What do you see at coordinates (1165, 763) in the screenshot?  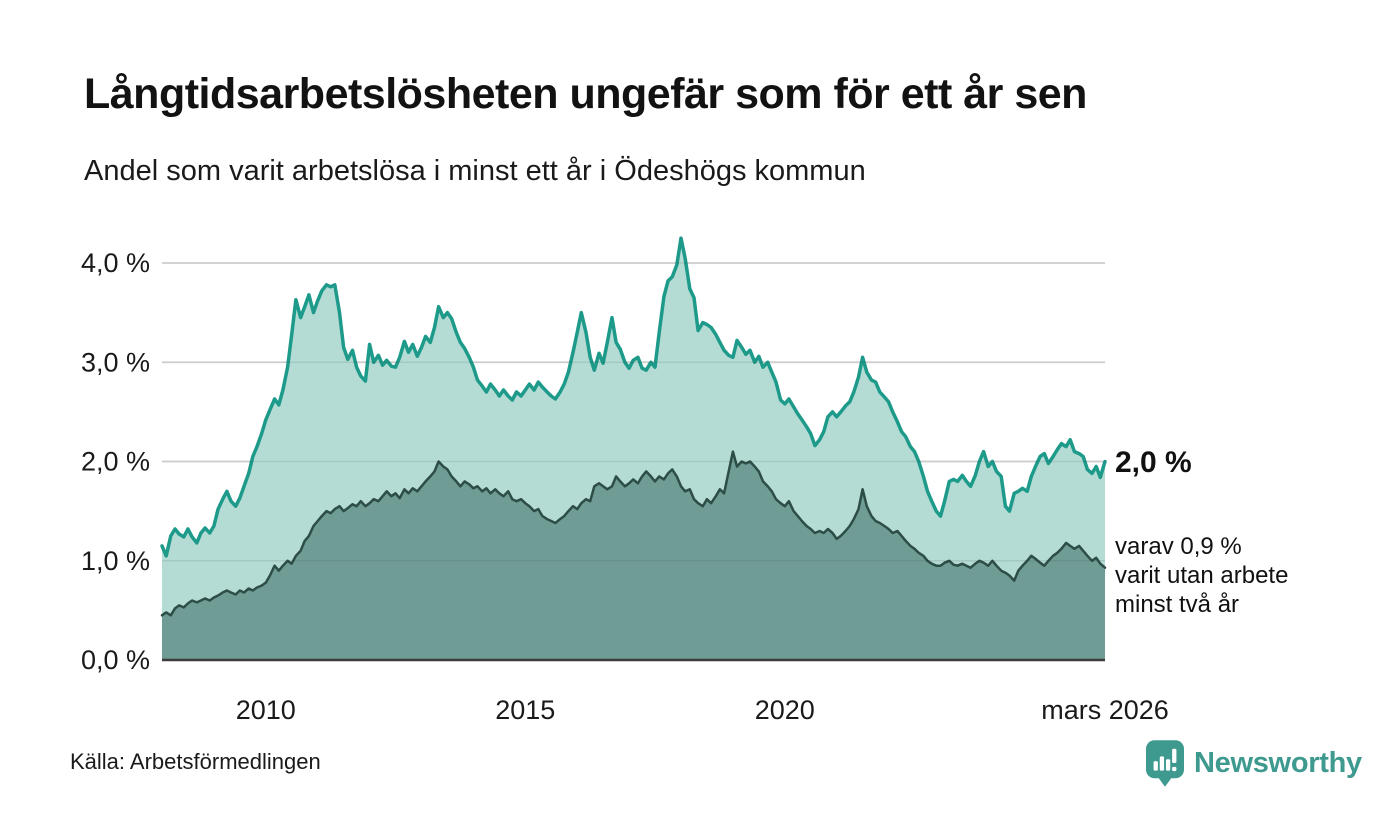 I see `newsworthy-speech-bubble-bar-chart-icon` at bounding box center [1165, 763].